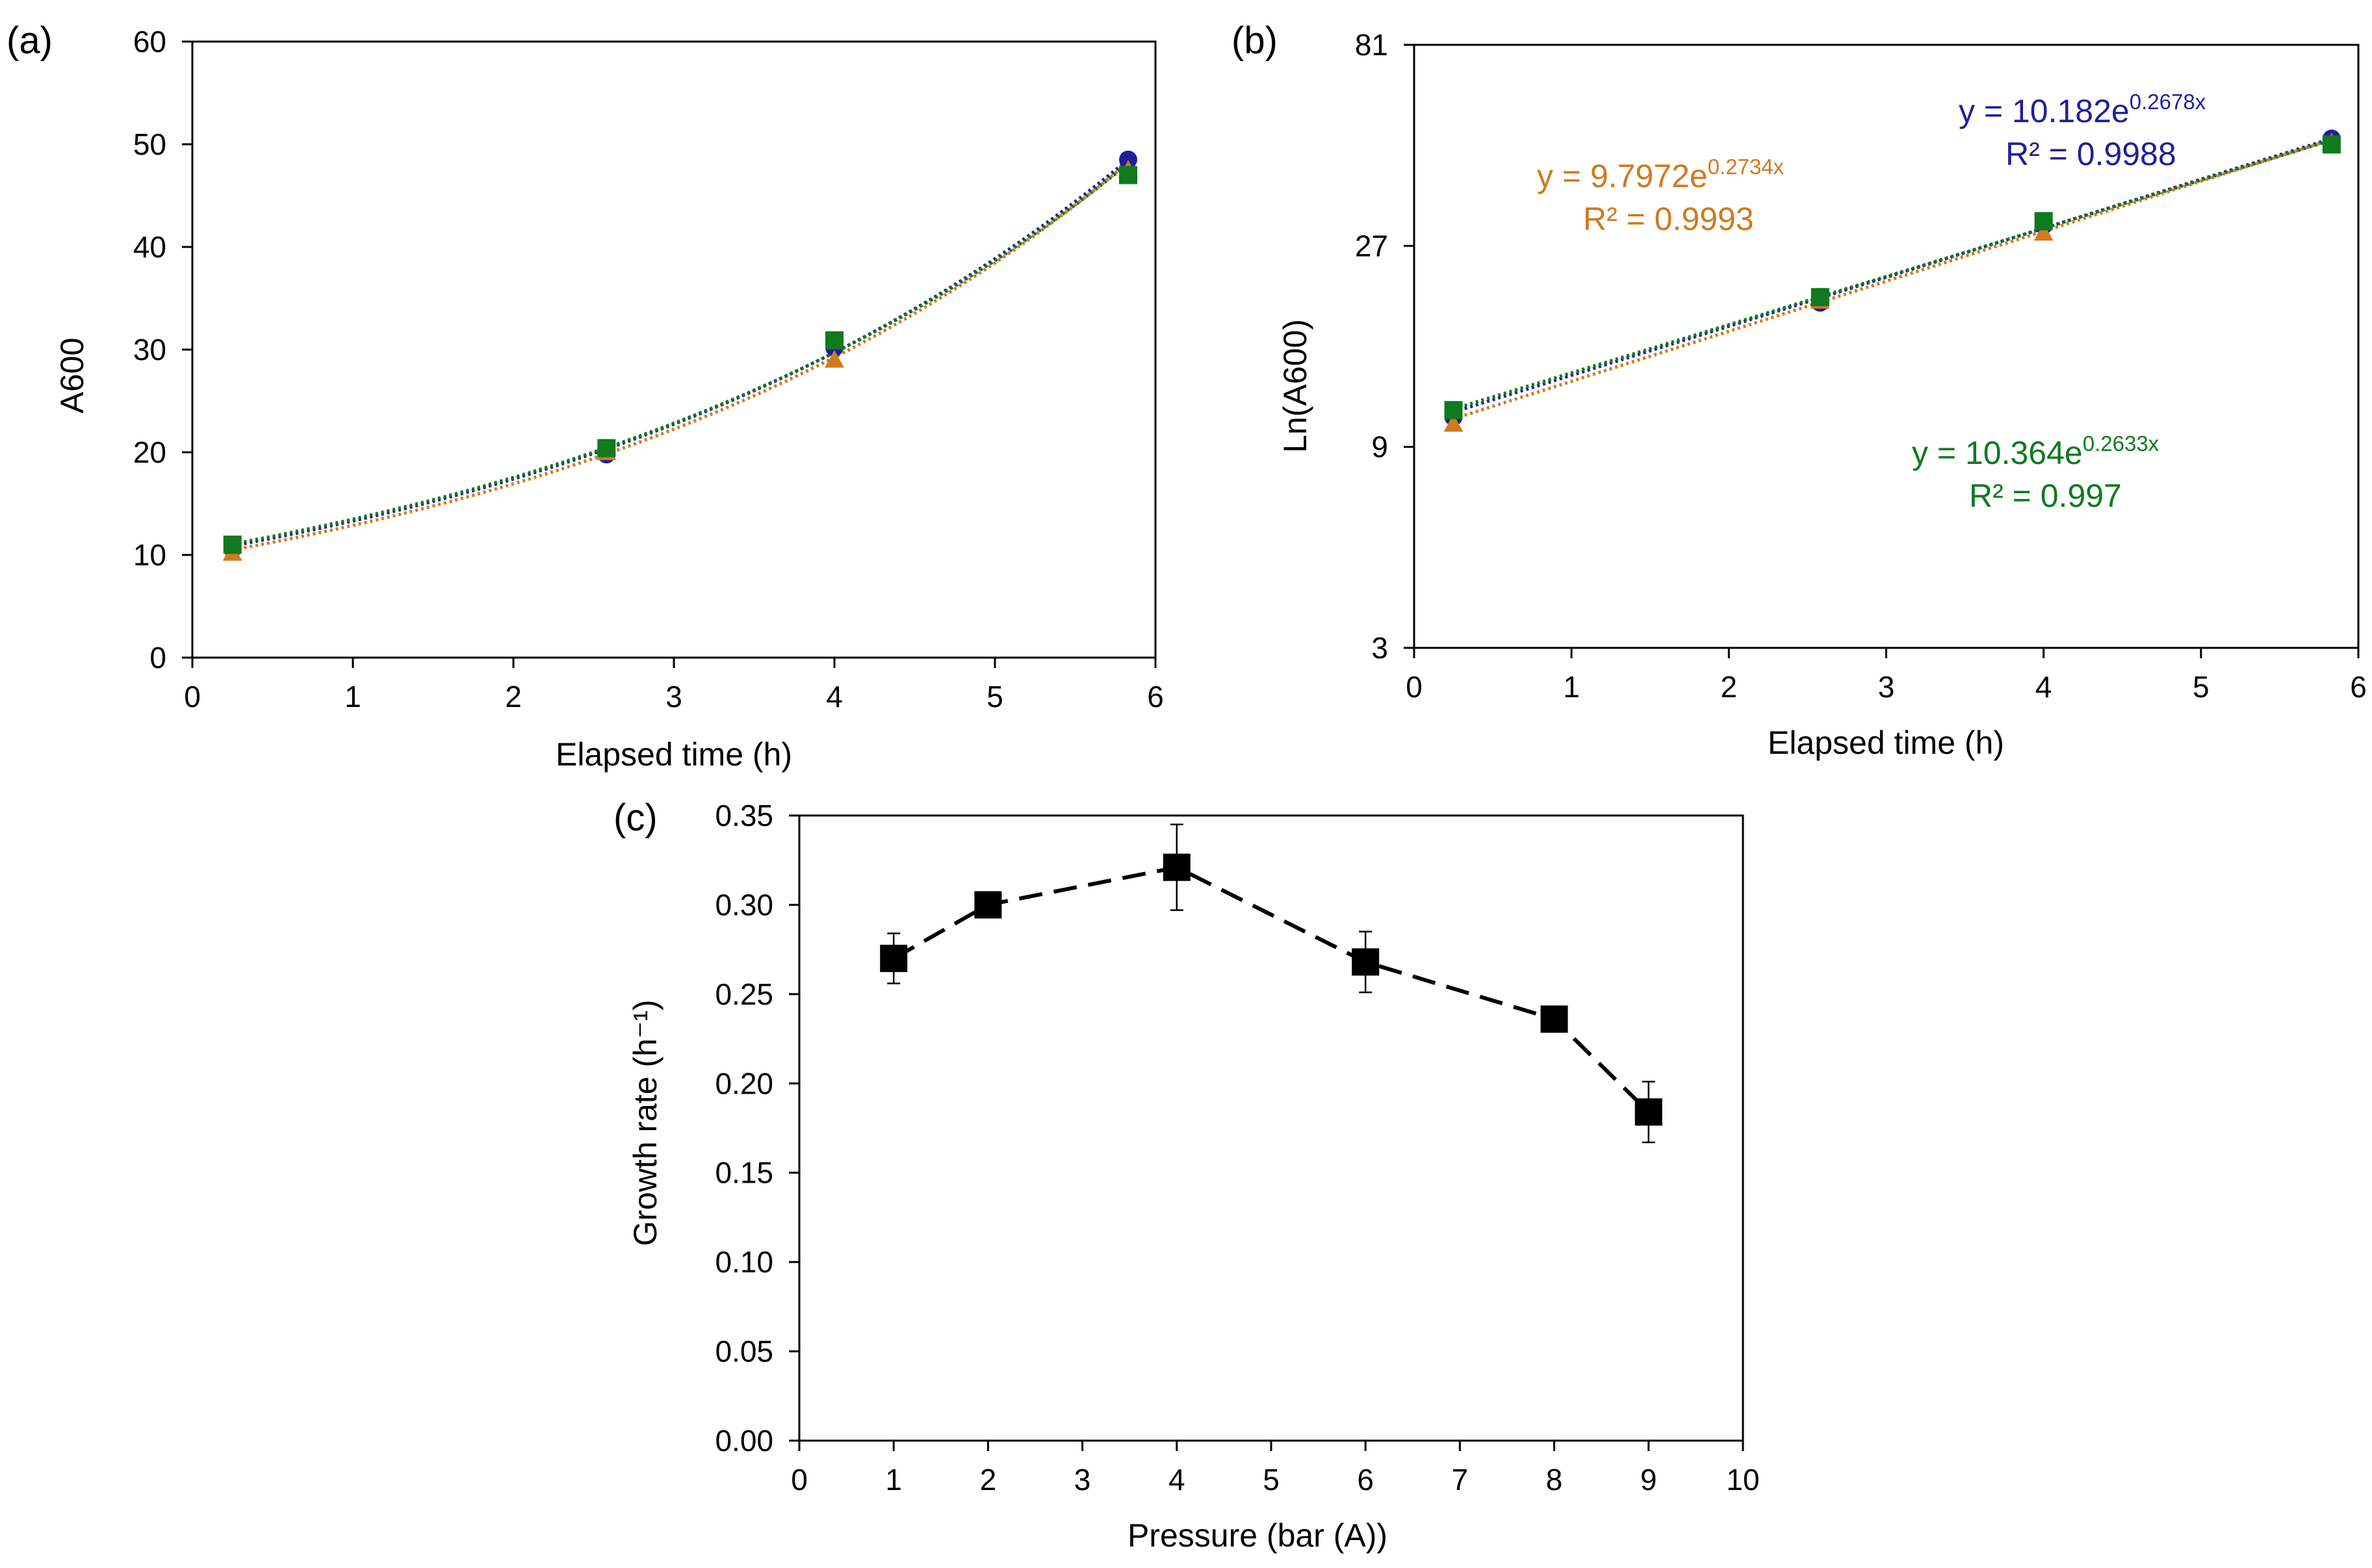 This screenshot has height=1568, width=2372. I want to click on panel-c-y-tick-label: 0.10, so click(744, 1262).